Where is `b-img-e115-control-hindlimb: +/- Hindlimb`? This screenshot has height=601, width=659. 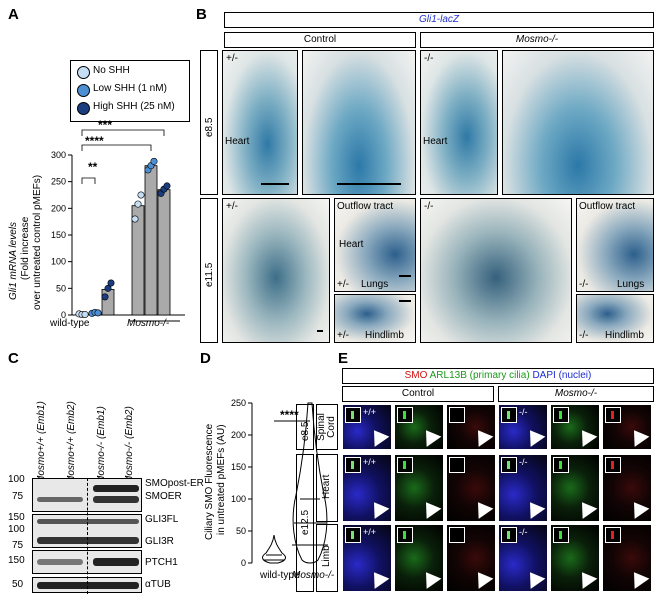
b-img-e115-control-hindlimb: +/- Hindlimb is located at coordinates (375, 318).